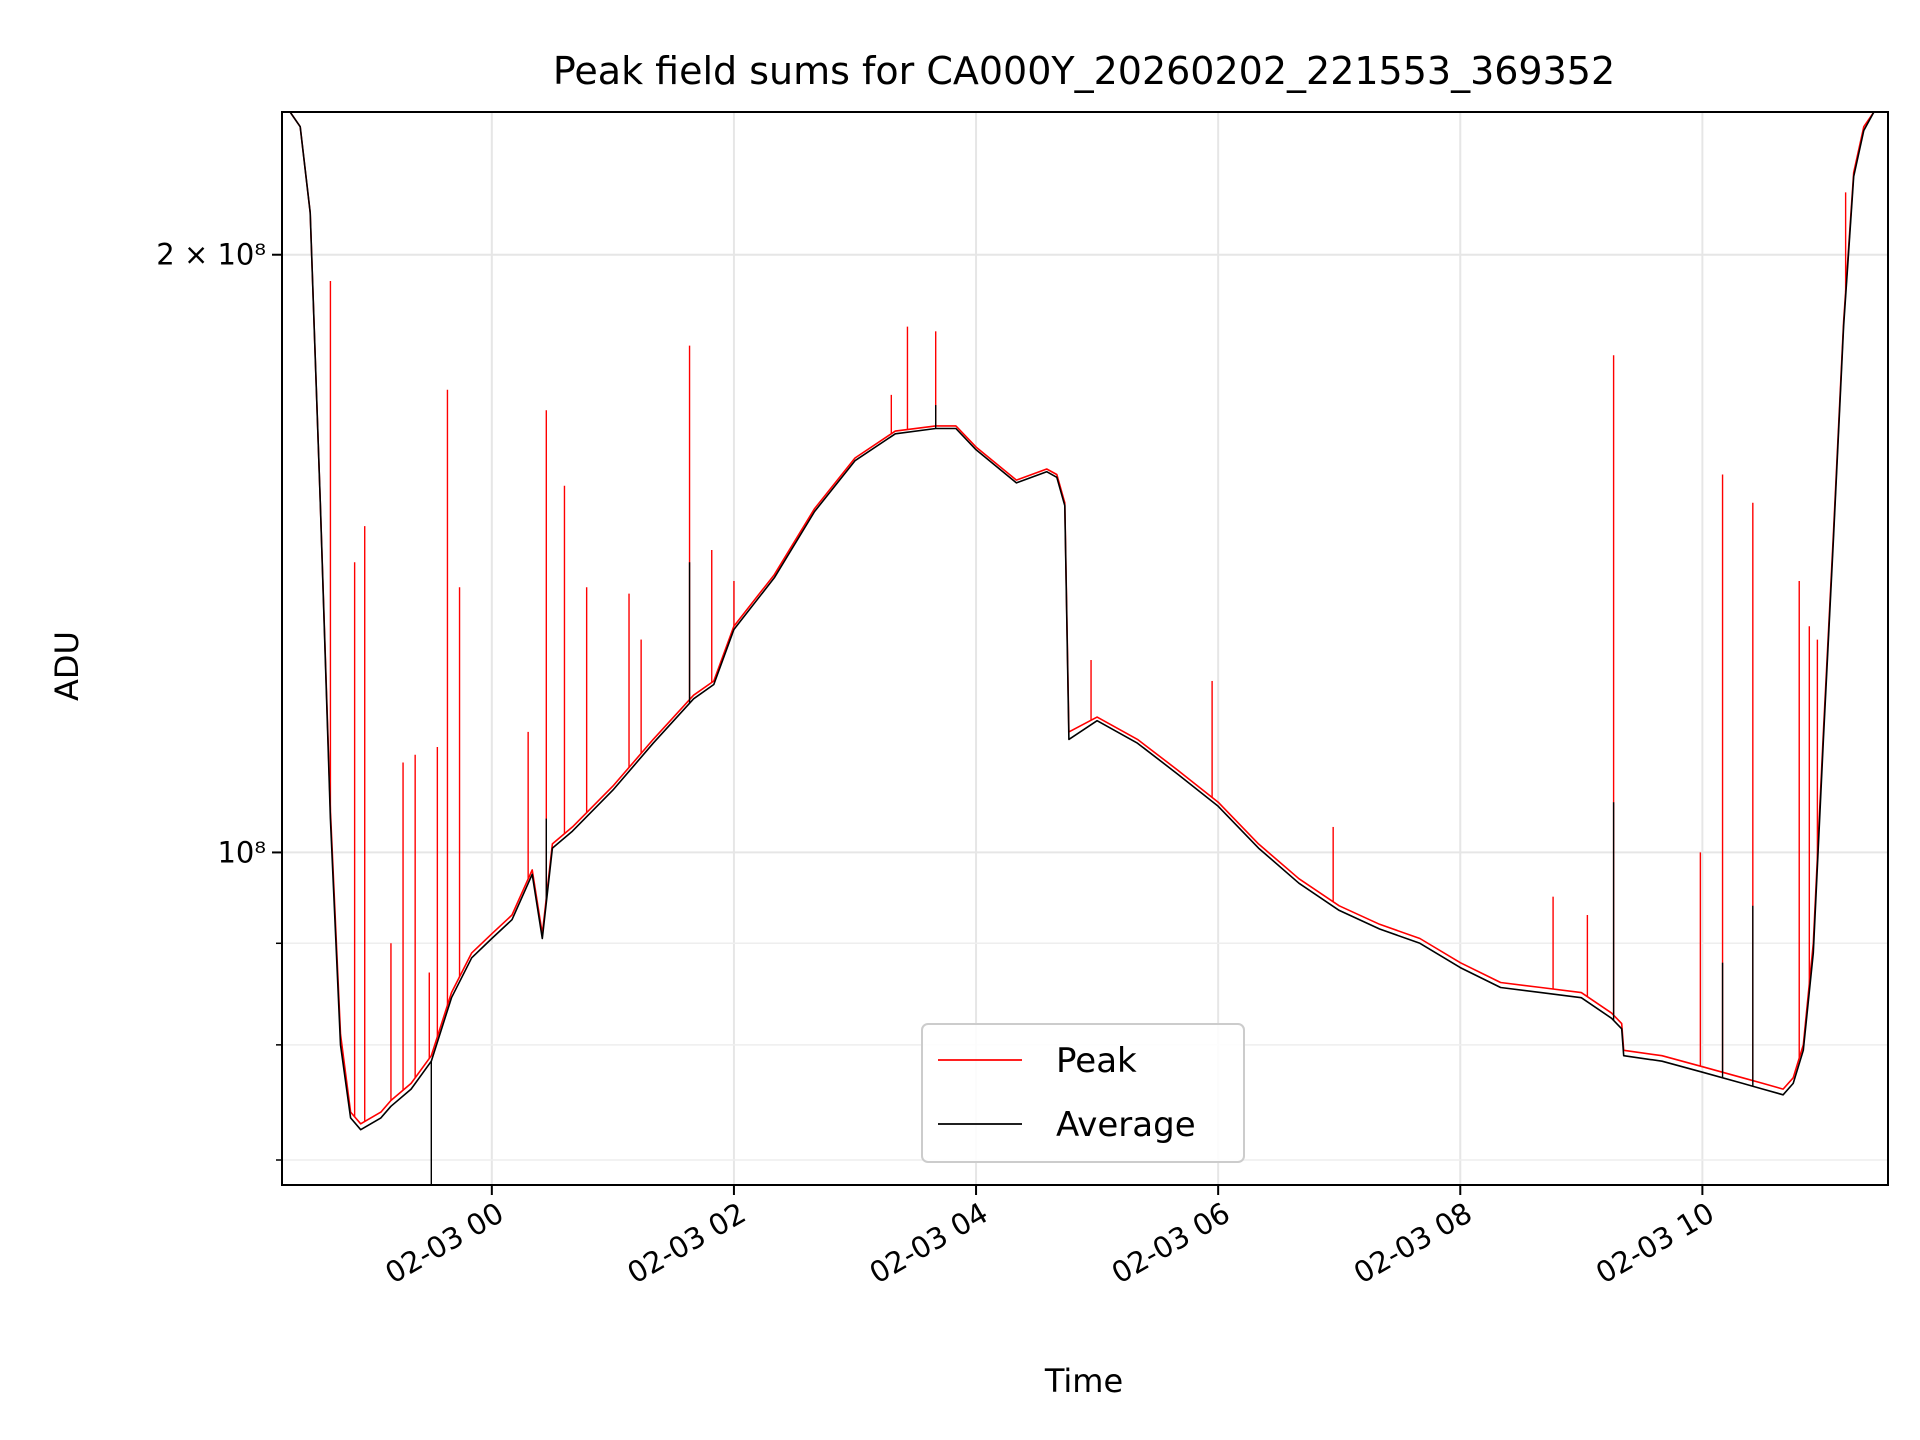 This screenshot has height=1440, width=1920. What do you see at coordinates (67, 666) in the screenshot?
I see `y-axis-title: ADU` at bounding box center [67, 666].